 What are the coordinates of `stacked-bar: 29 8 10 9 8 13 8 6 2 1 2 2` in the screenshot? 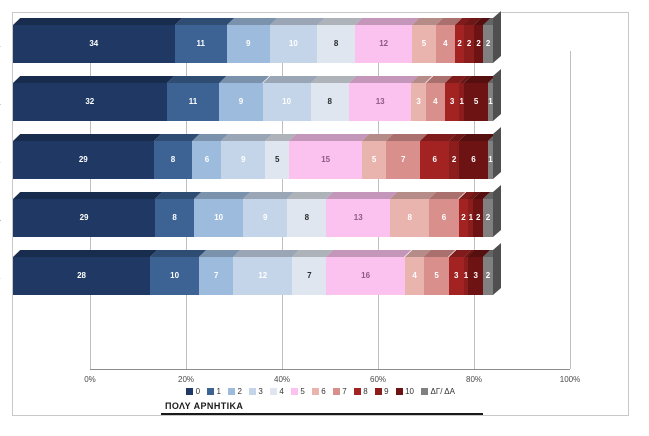 It's located at (257, 211).